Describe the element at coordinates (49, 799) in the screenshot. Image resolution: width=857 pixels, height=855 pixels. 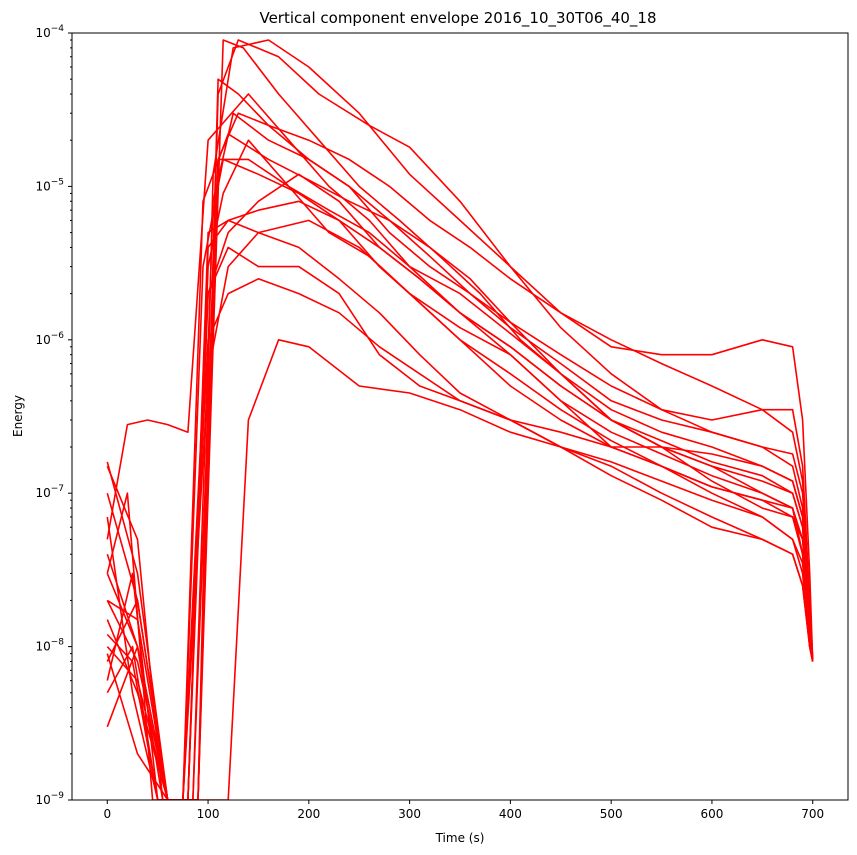
I see `y-tick-label: 10⁻⁹` at that location.